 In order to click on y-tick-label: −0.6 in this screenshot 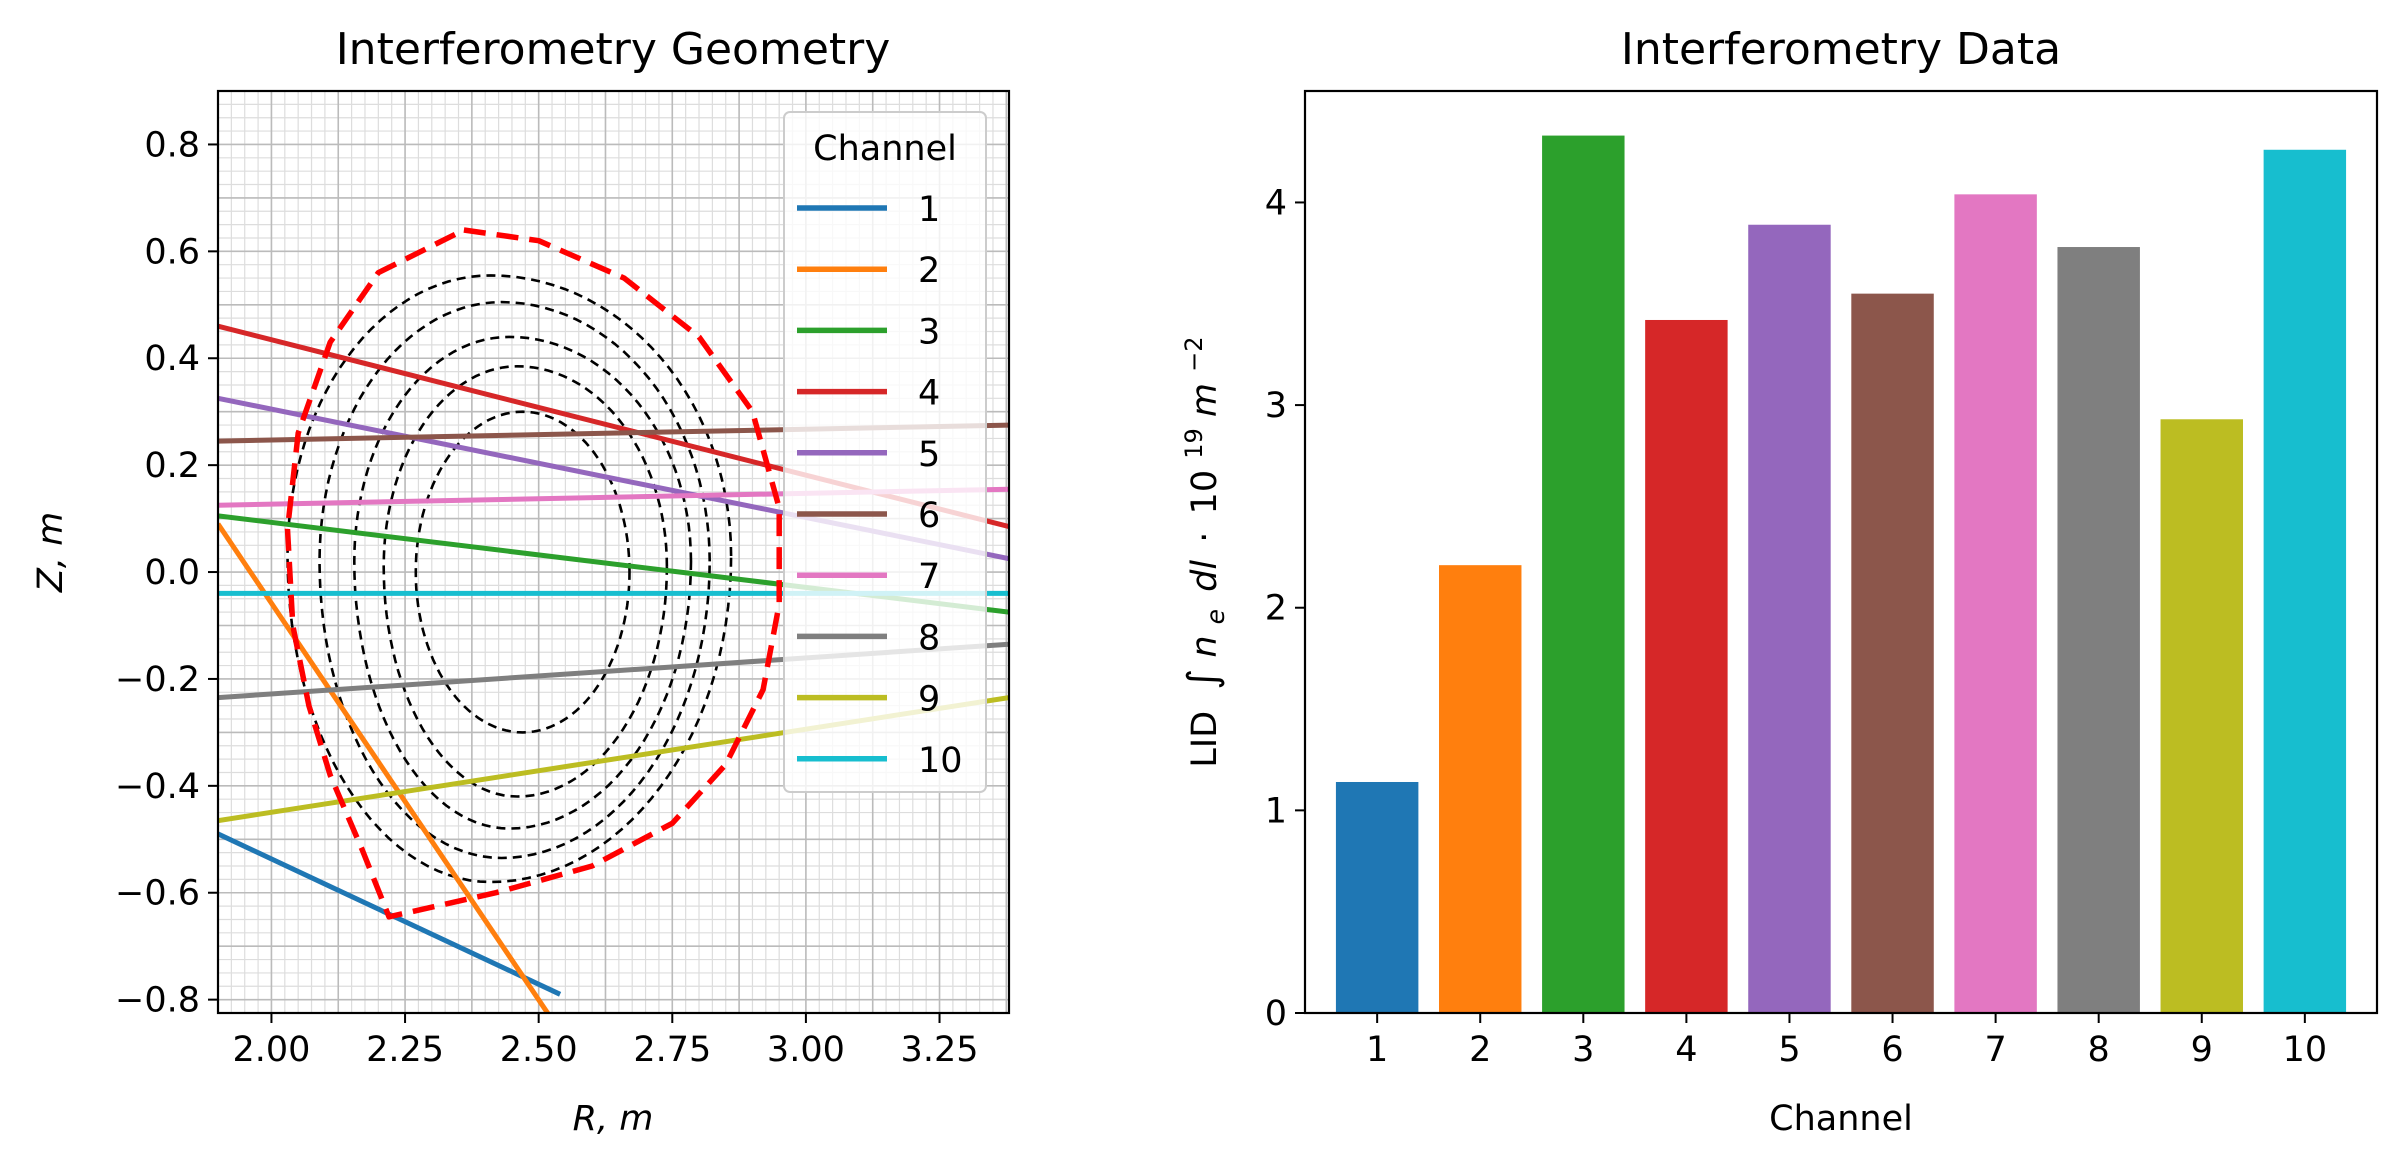, I will do `click(157, 894)`.